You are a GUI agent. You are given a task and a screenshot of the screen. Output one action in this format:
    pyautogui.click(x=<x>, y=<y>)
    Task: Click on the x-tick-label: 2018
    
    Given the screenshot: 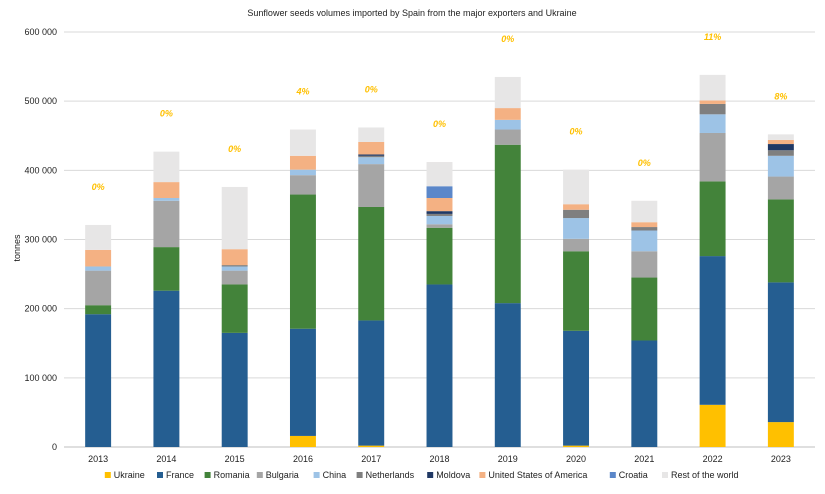 What is the action you would take?
    pyautogui.click(x=439, y=459)
    